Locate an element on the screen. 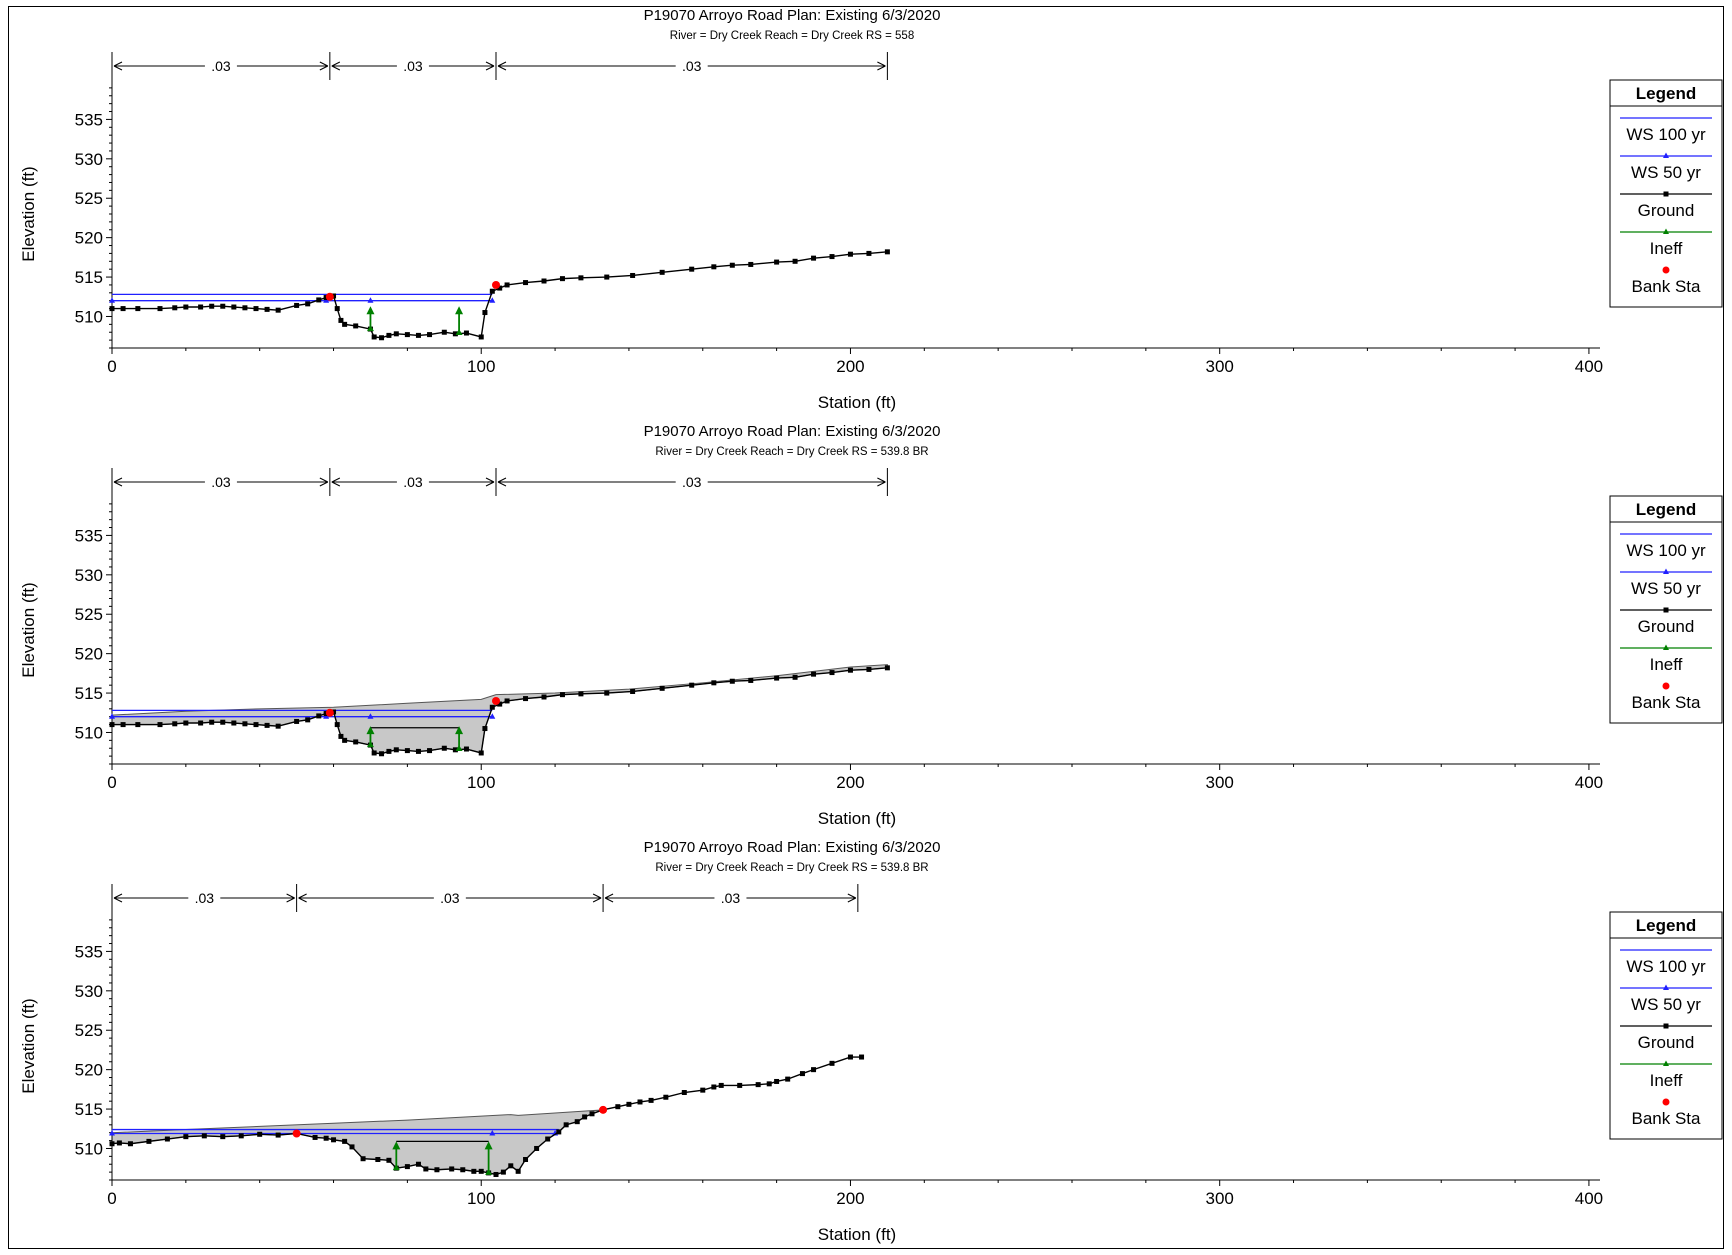  y-tick-label: 535 is located at coordinates (89, 951).